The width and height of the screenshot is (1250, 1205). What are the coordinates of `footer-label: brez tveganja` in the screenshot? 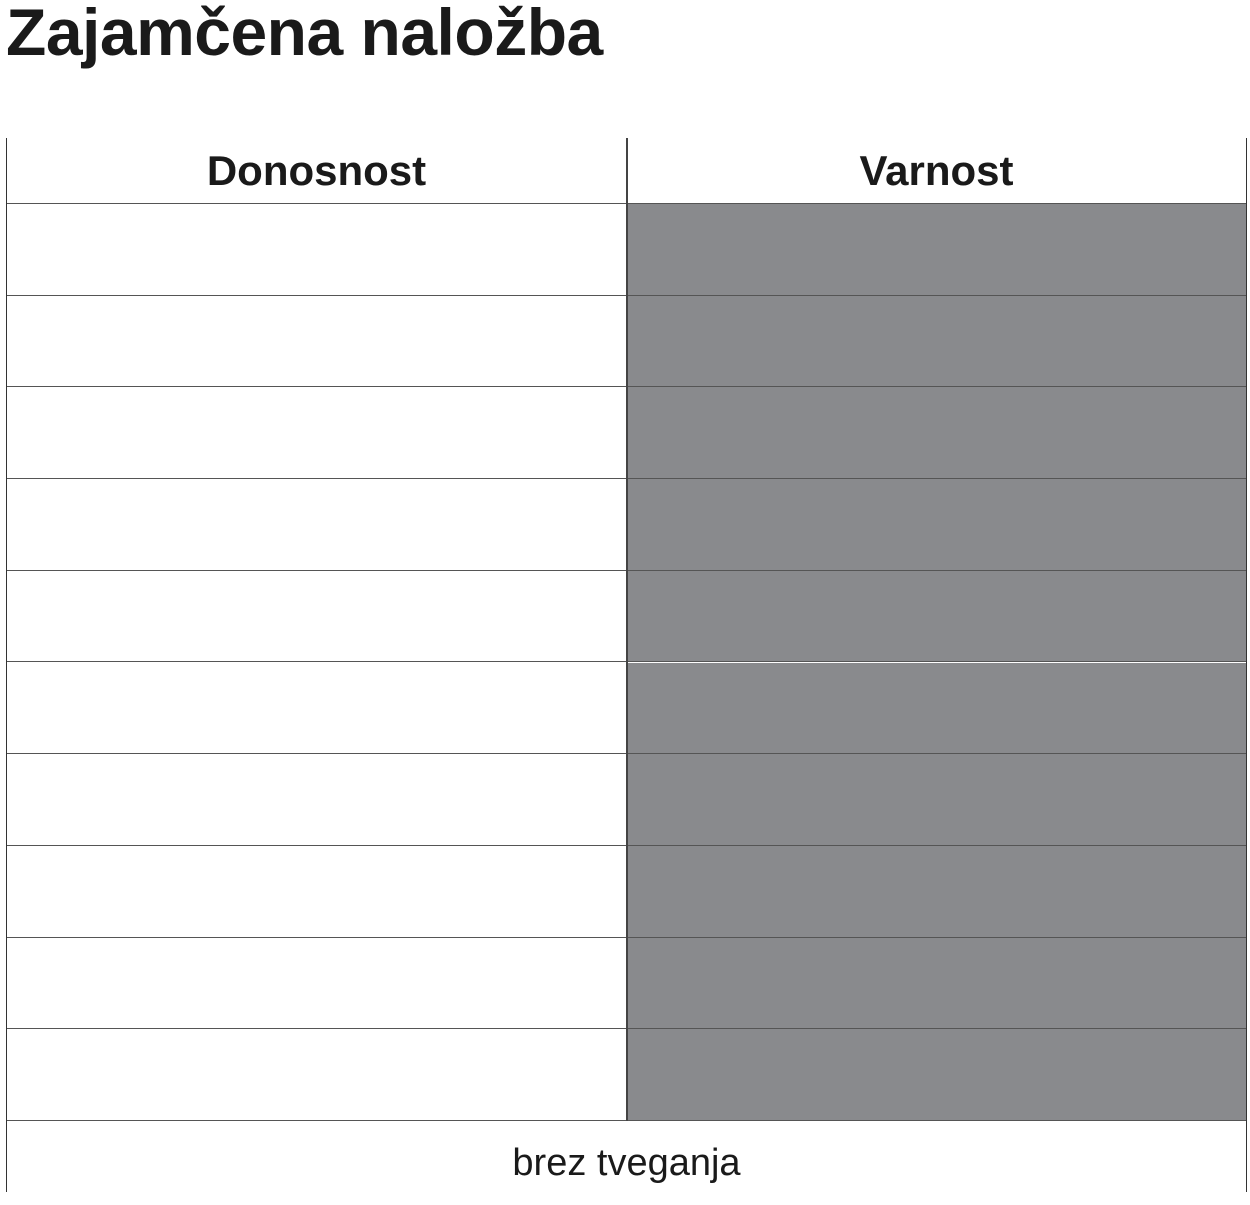 It's located at (626, 1163).